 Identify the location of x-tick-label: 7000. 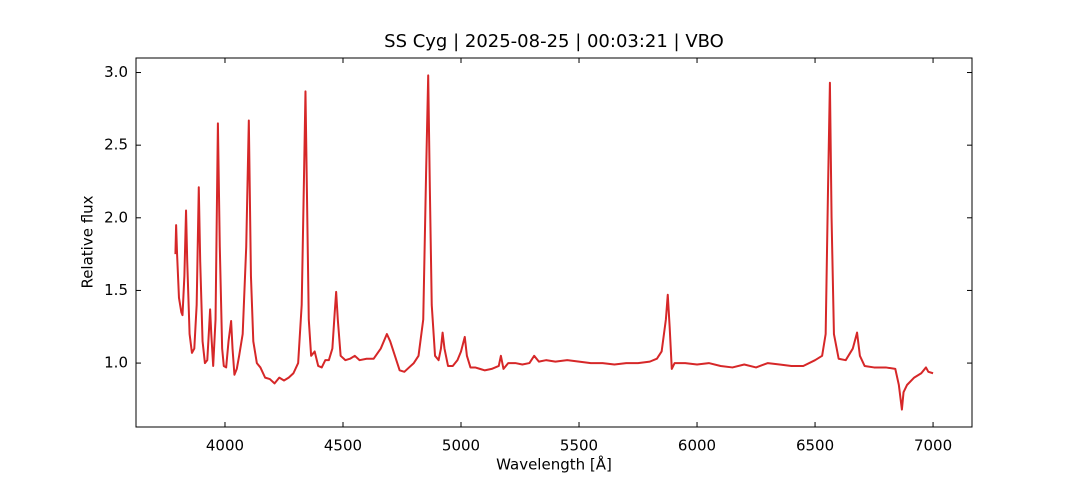
(933, 446).